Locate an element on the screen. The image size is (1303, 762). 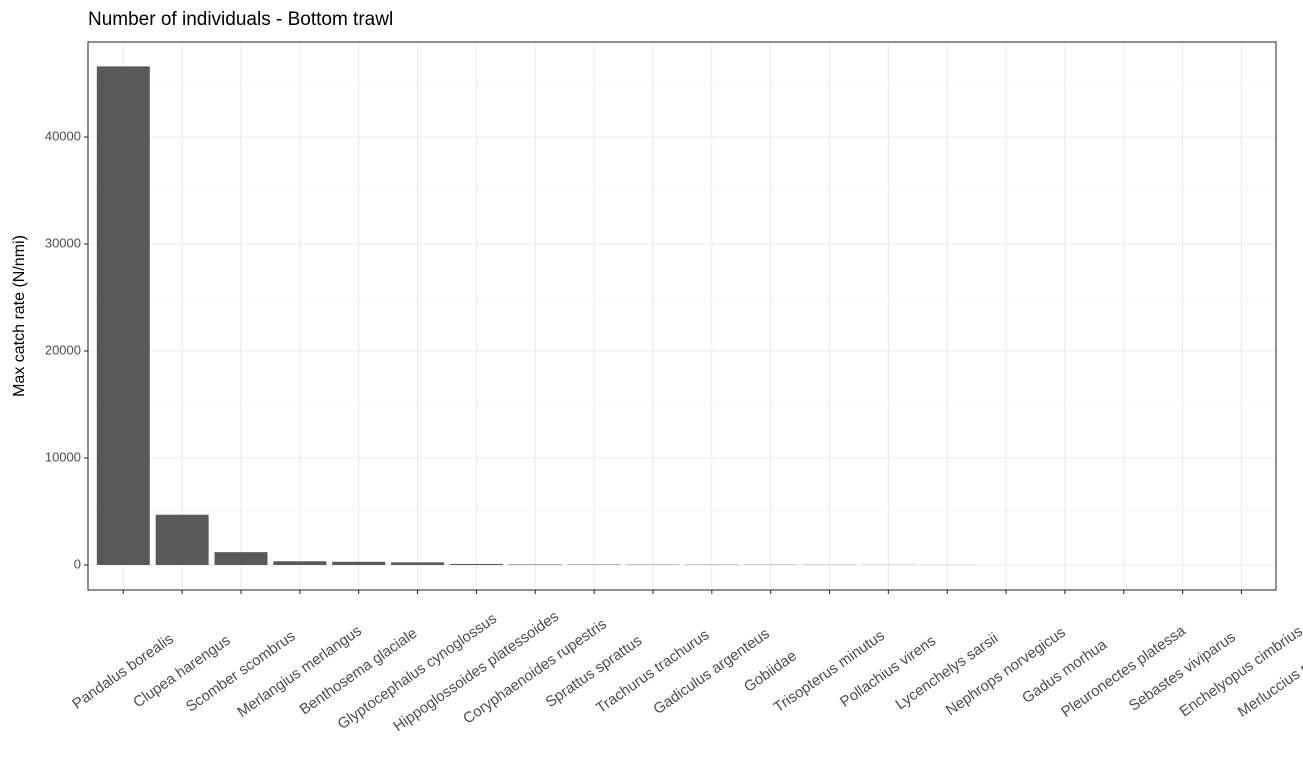
y-tick-label: 10000 is located at coordinates (63, 456).